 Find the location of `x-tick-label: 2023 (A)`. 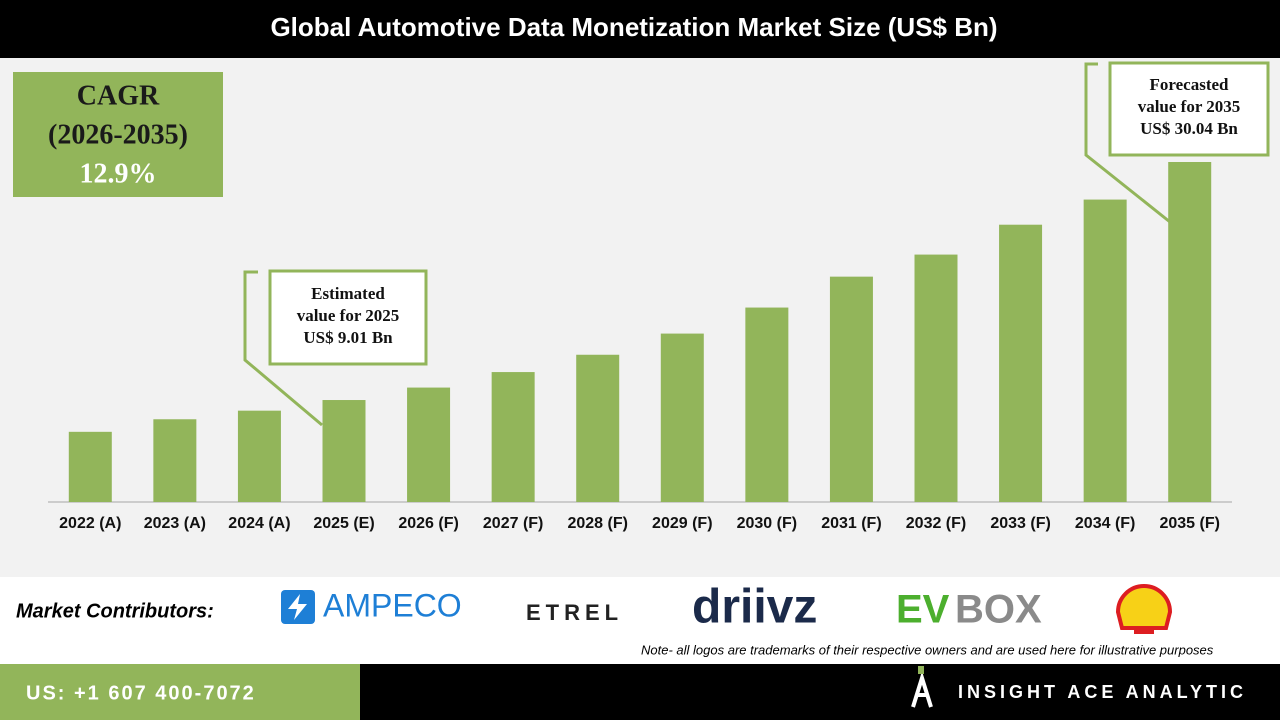

x-tick-label: 2023 (A) is located at coordinates (175, 523).